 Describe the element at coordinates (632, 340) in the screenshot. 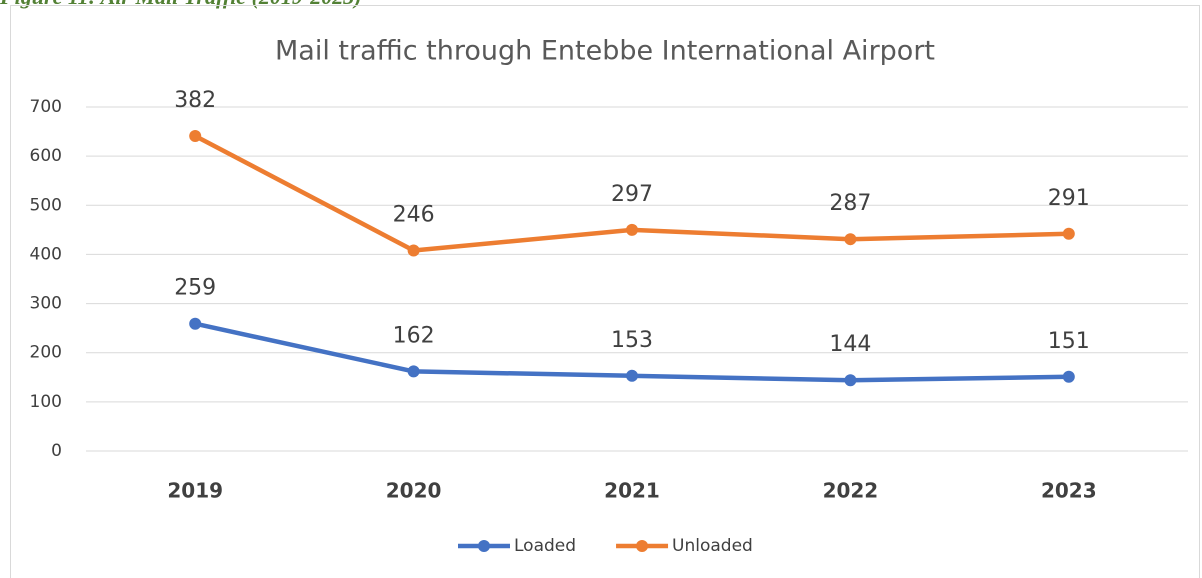

I see `data-label: 153` at that location.